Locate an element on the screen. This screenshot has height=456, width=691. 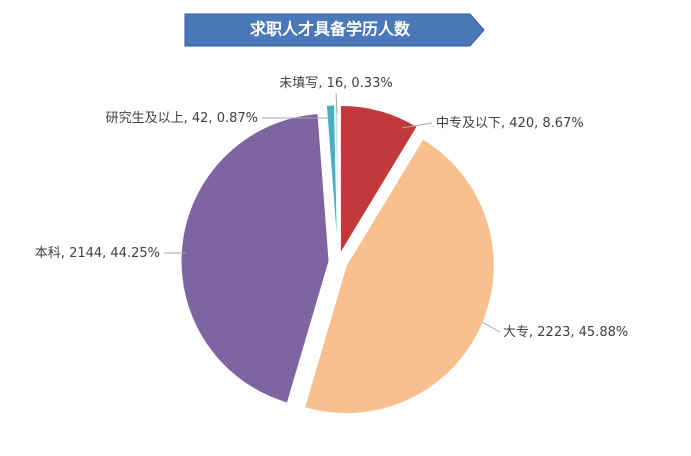
label-category: 本科 is located at coordinates (48, 253).